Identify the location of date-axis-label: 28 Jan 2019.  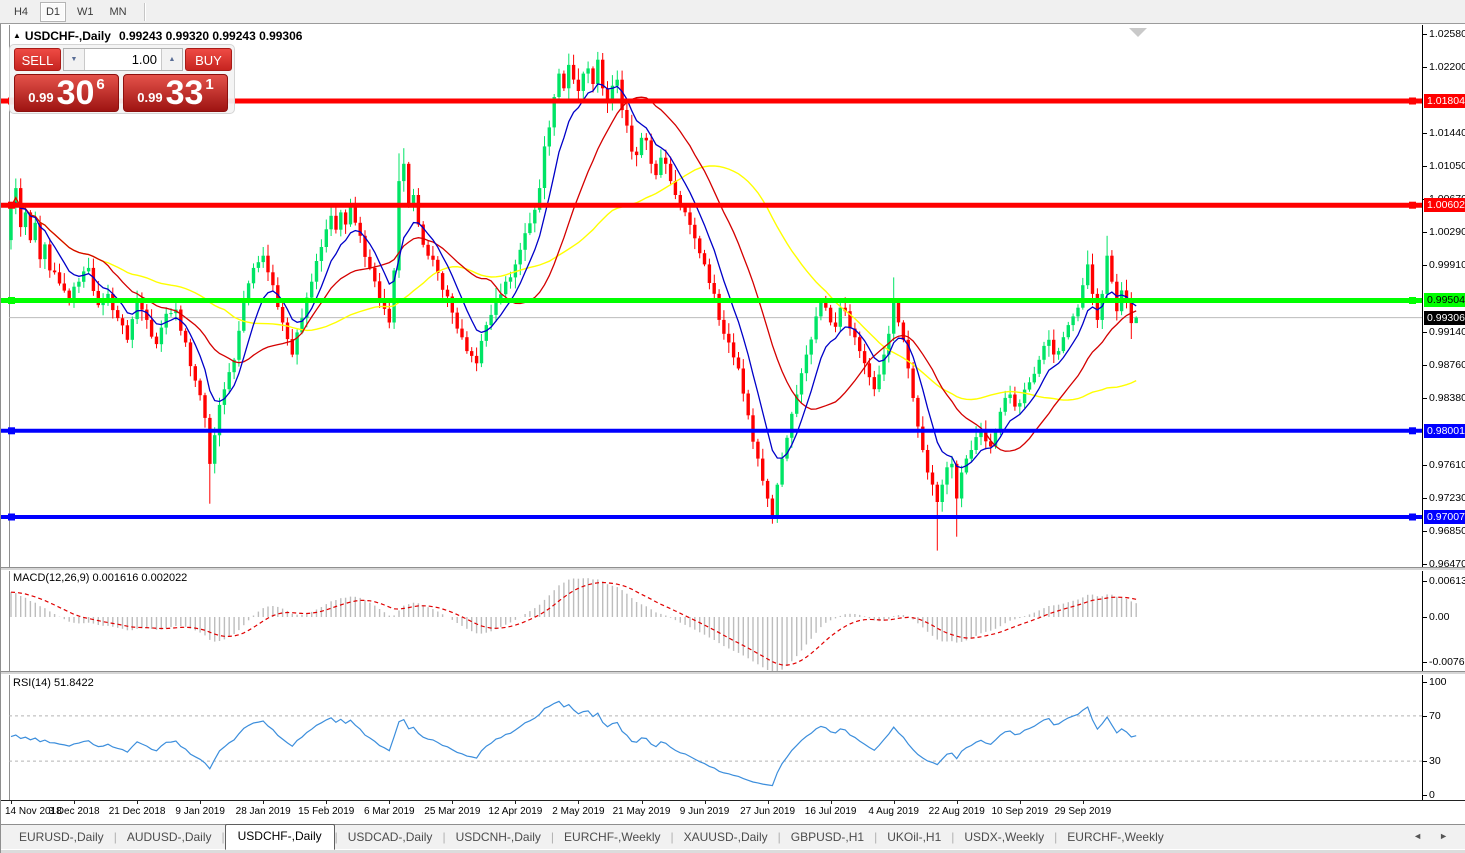
(263, 811).